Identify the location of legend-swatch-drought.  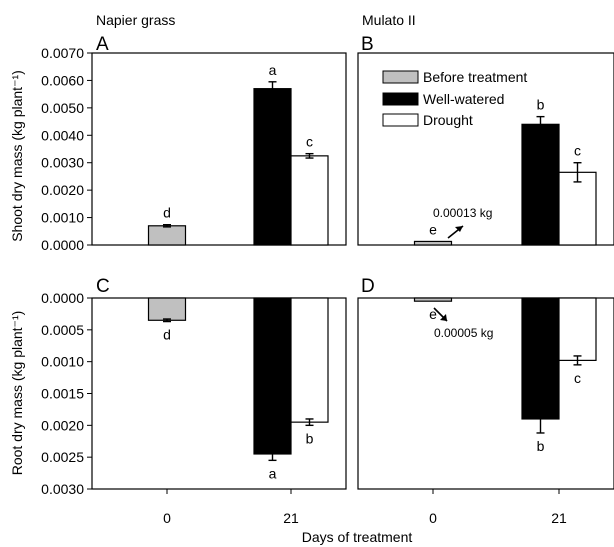
(400, 120).